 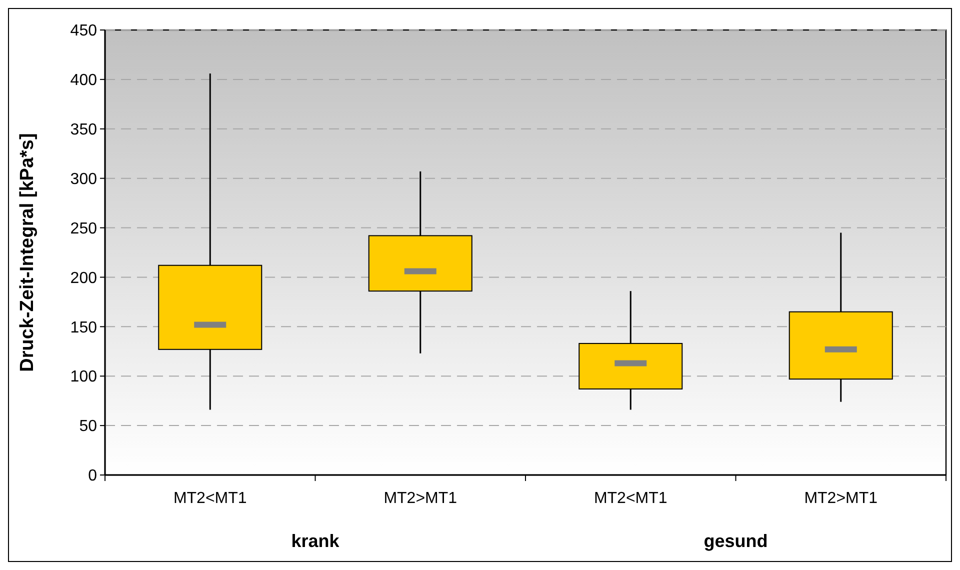 I want to click on y-axis-title: Druck-Zeit-Integral [kPa*s], so click(x=27, y=252).